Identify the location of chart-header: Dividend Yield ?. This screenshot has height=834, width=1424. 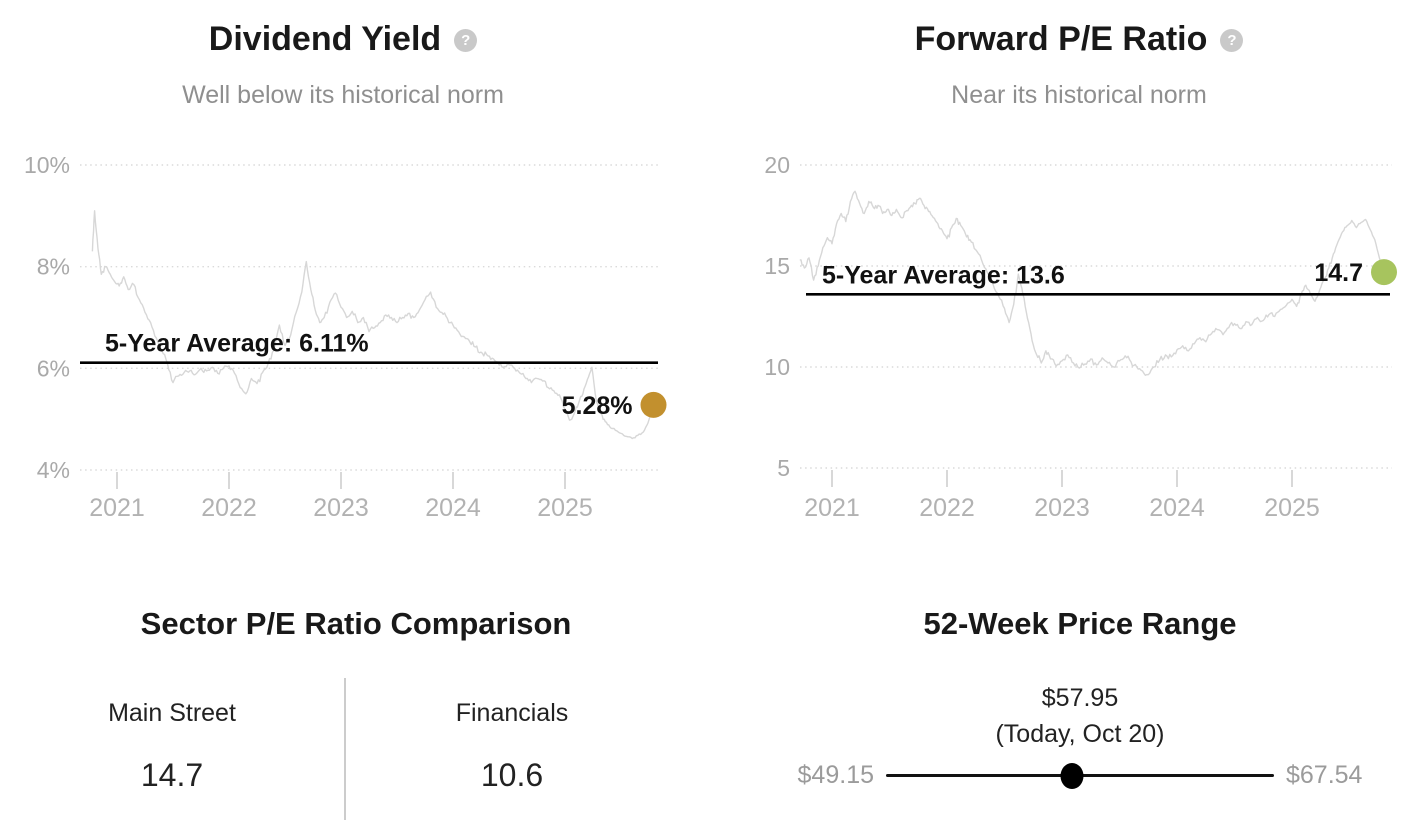
(349, 39).